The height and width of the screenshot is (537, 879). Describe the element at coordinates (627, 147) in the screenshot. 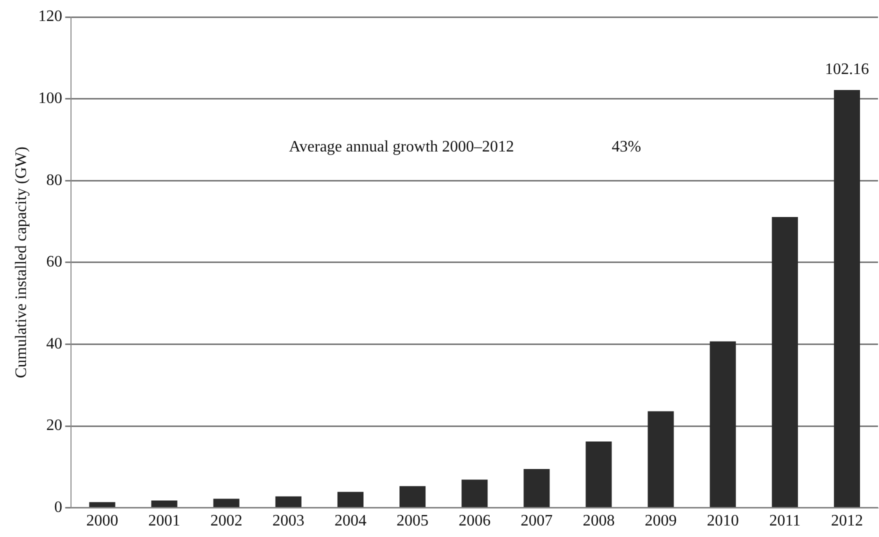

I see `annotation: 43%` at that location.